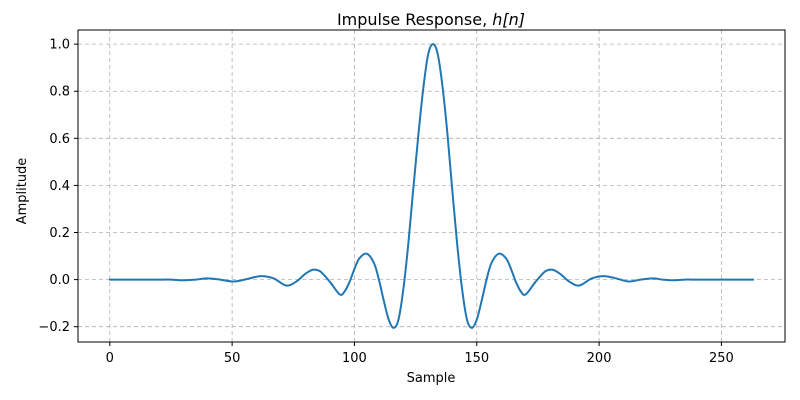 The height and width of the screenshot is (400, 800). I want to click on chart-title-math: h[n], so click(508, 19).